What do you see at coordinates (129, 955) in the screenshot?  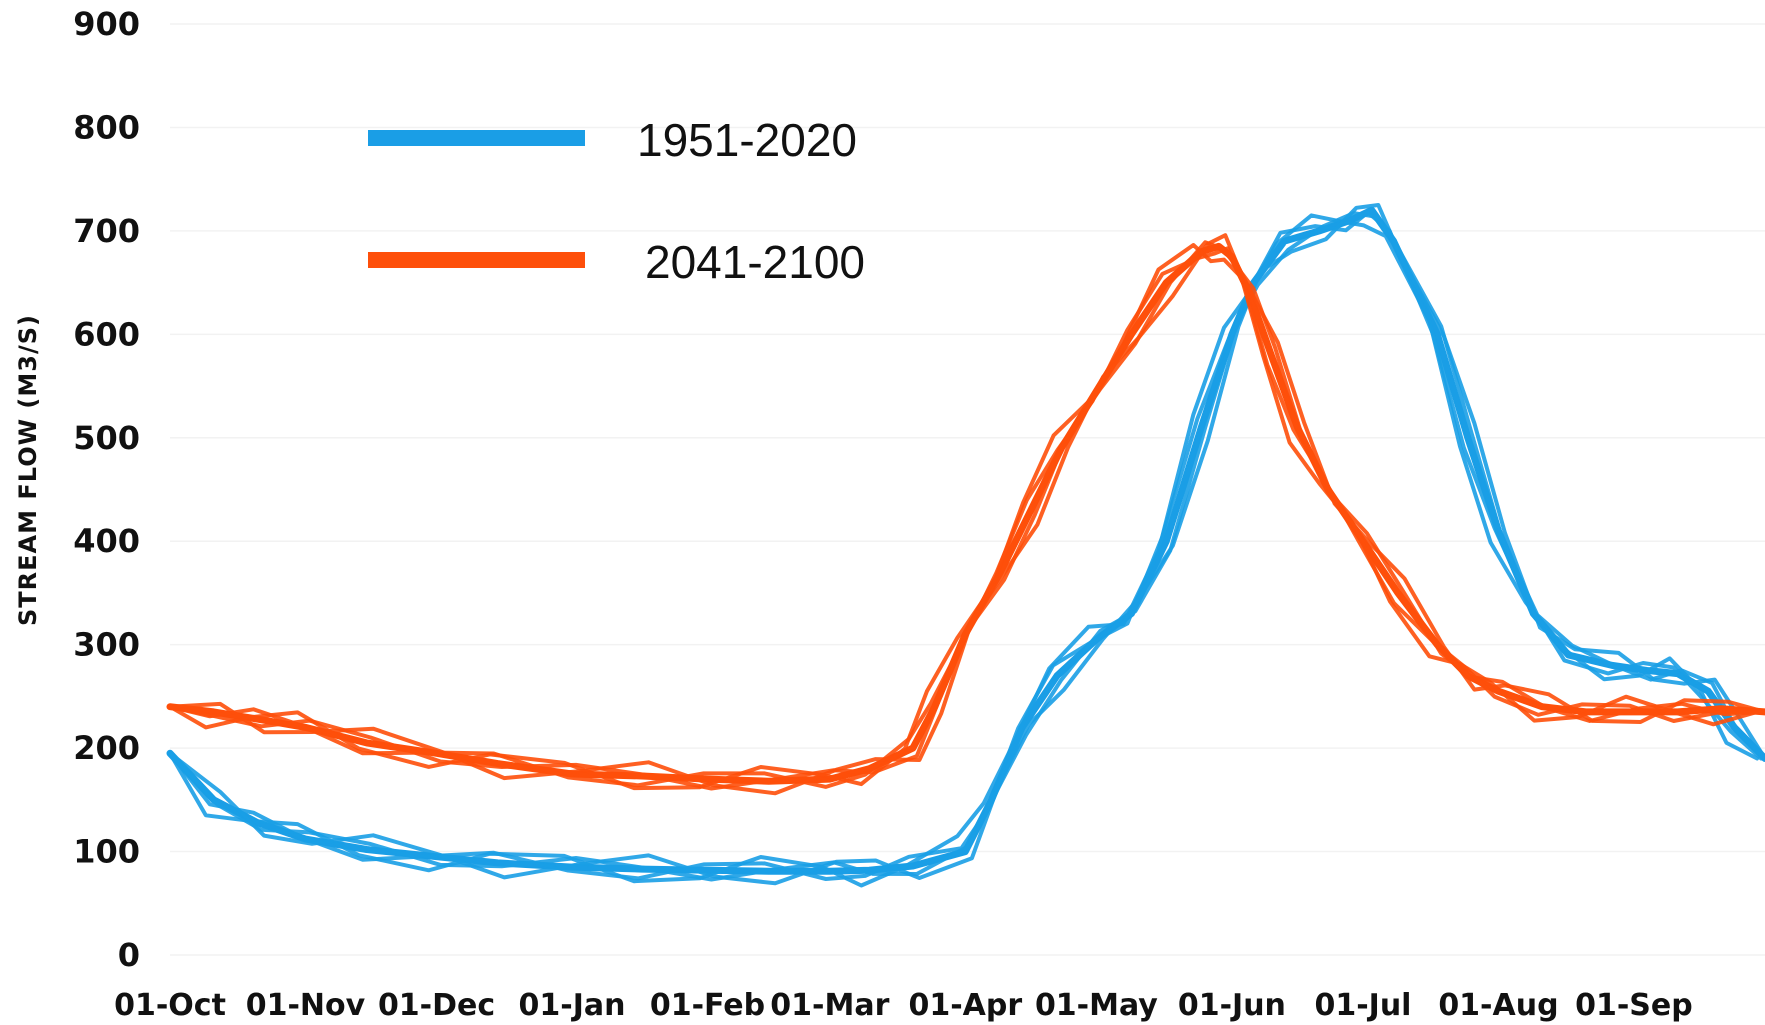 I see `y-tick-label: 0` at bounding box center [129, 955].